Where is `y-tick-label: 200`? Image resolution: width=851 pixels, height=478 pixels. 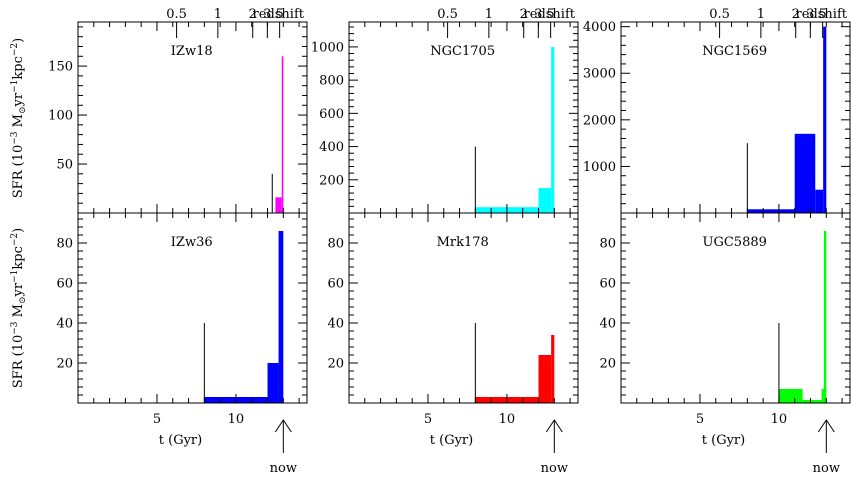
y-tick-label: 200 is located at coordinates (331, 180).